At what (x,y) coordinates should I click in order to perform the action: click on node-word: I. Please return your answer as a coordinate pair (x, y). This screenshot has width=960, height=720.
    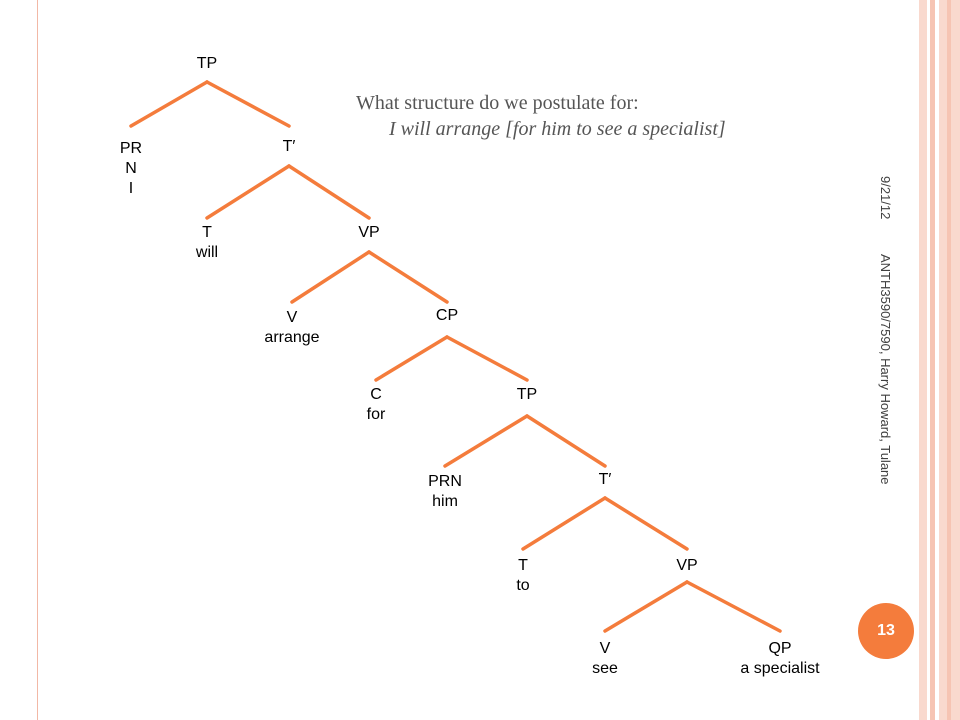
    Looking at the image, I should click on (131, 188).